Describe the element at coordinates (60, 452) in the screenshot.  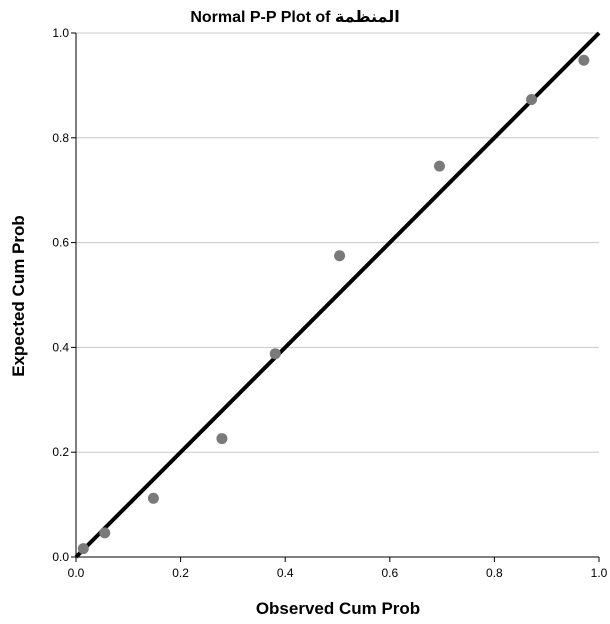
I see `y-tick-label-1: 0.2` at that location.